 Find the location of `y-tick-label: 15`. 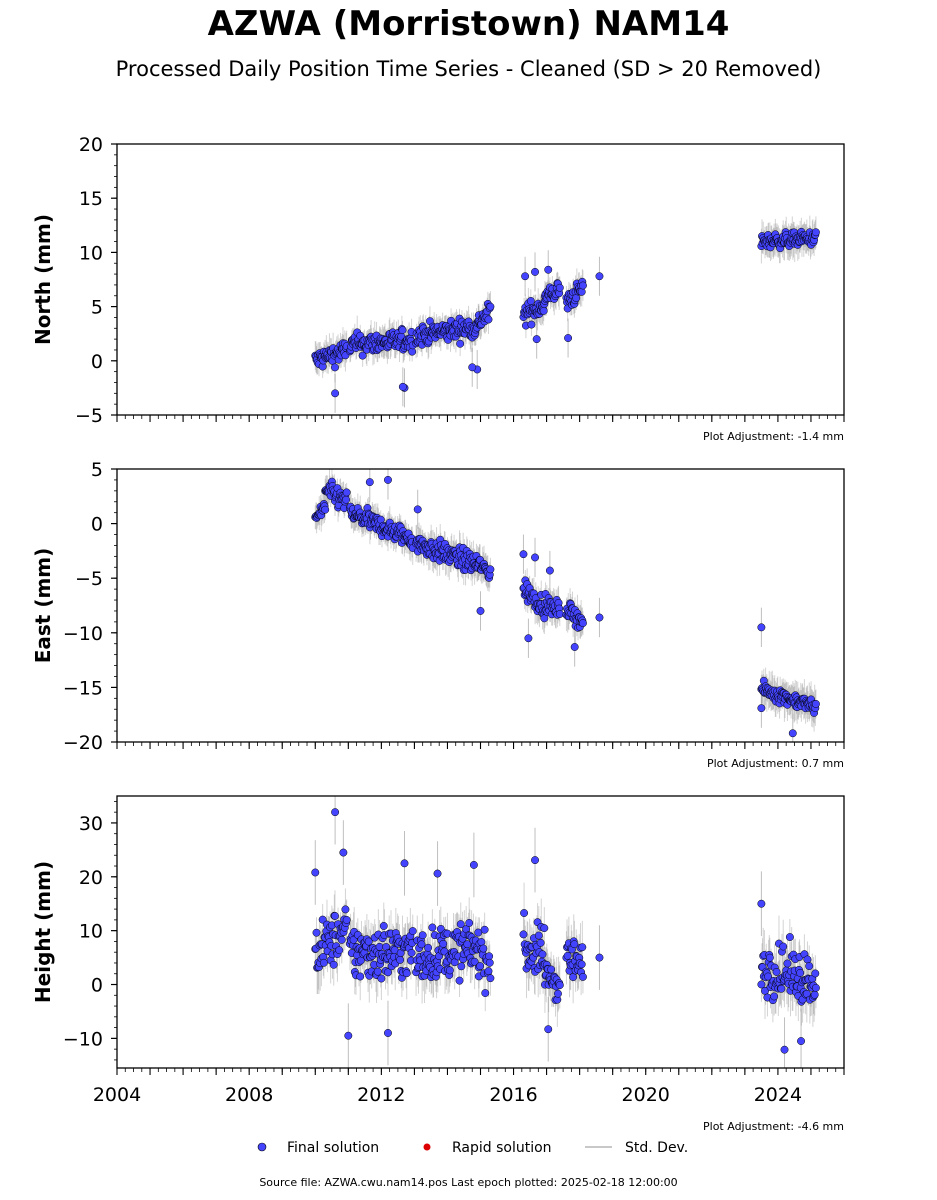

y-tick-label: 15 is located at coordinates (91, 199).